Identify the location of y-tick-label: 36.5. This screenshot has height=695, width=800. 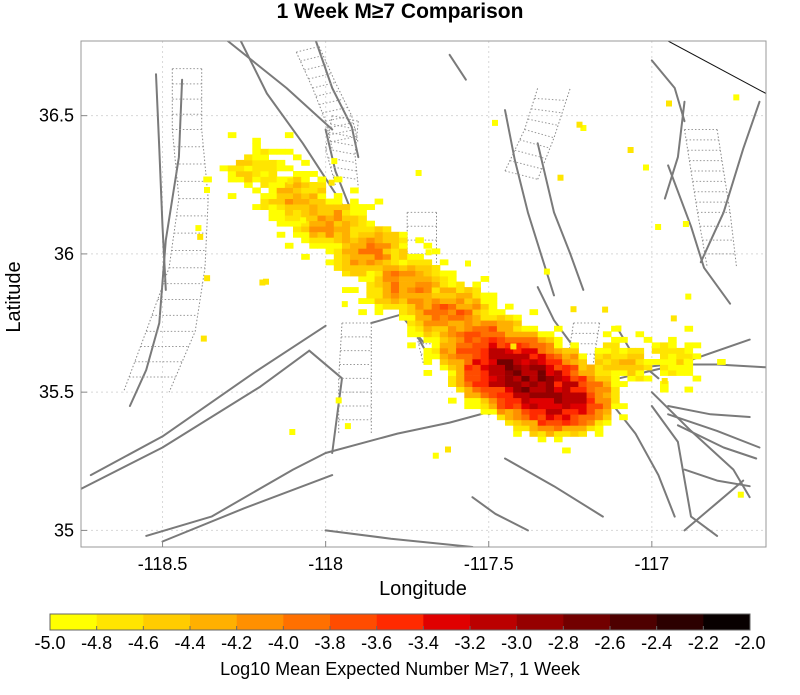
(56, 116).